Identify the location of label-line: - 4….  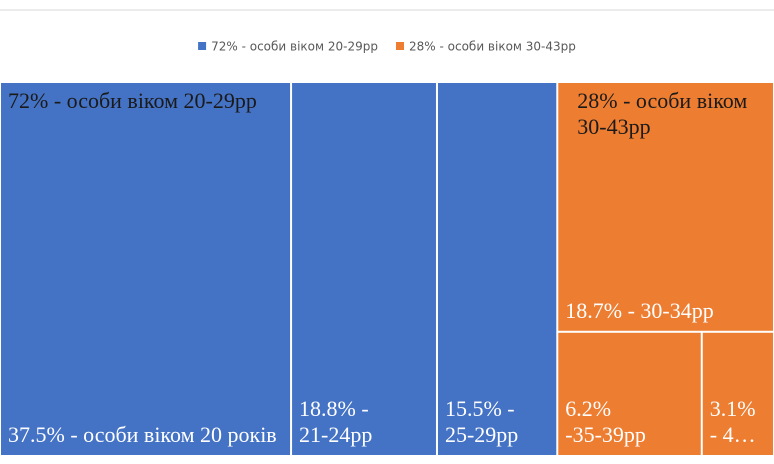
(733, 434).